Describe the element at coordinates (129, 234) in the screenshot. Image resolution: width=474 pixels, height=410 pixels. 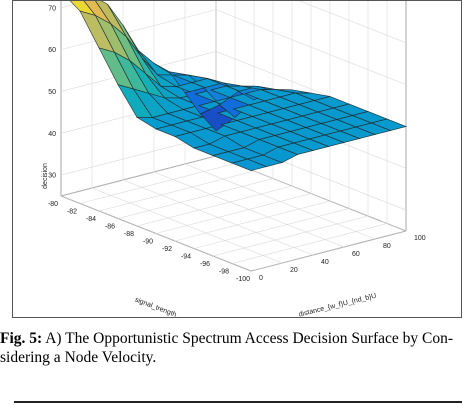
I see `x-tick-label: -88` at that location.